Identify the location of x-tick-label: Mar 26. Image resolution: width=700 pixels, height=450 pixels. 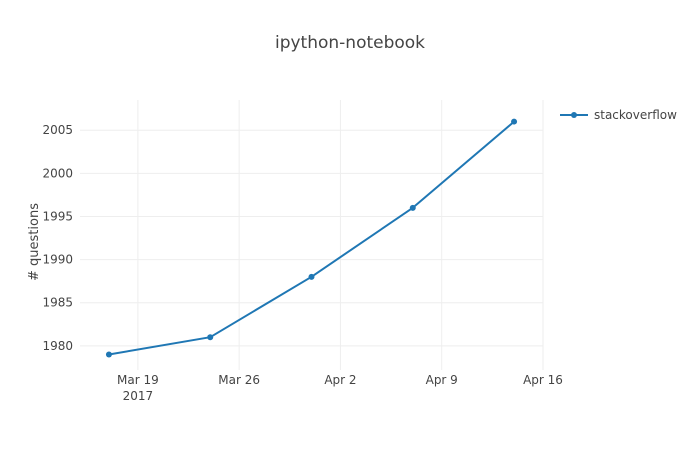
(239, 380).